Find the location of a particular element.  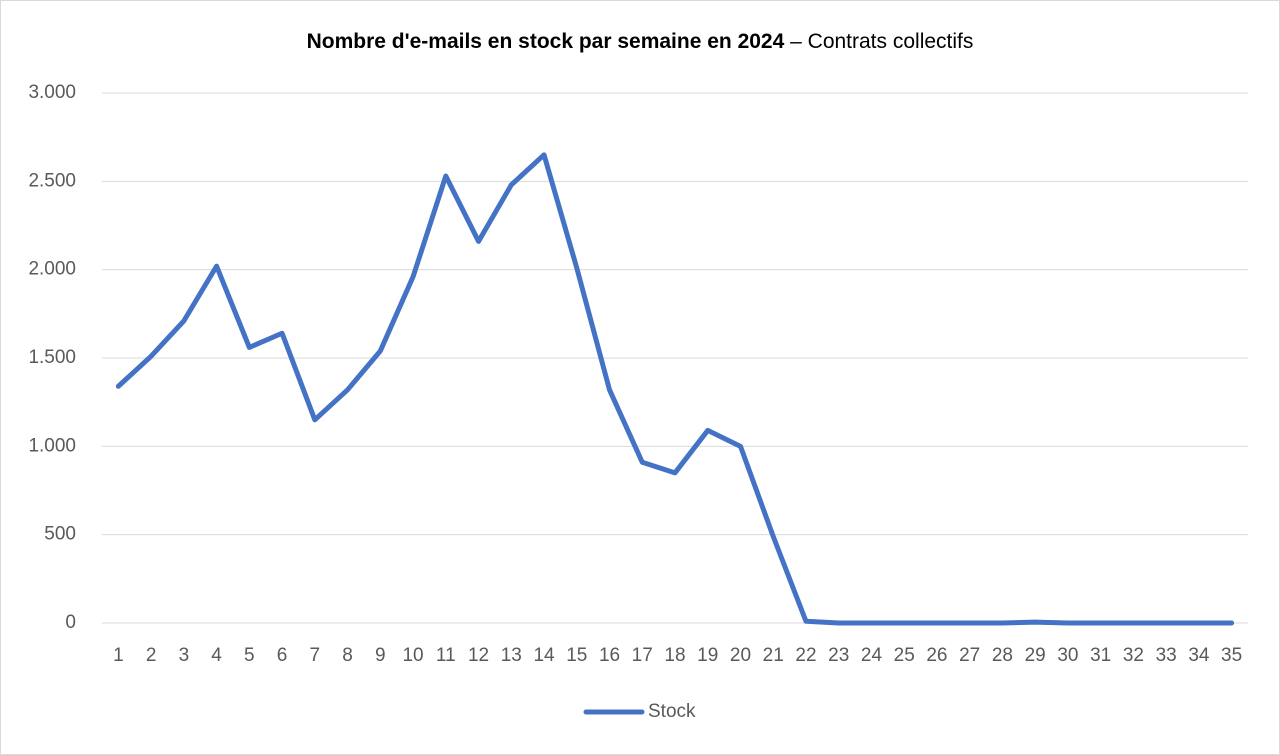

x-tick-label: 2 is located at coordinates (151, 655).